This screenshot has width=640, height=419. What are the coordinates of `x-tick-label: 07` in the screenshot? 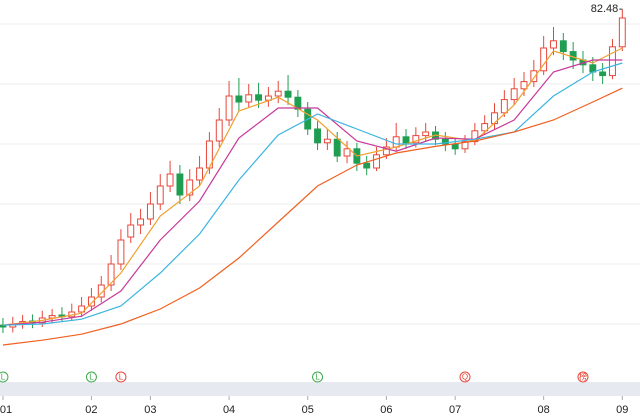 It's located at (455, 410).